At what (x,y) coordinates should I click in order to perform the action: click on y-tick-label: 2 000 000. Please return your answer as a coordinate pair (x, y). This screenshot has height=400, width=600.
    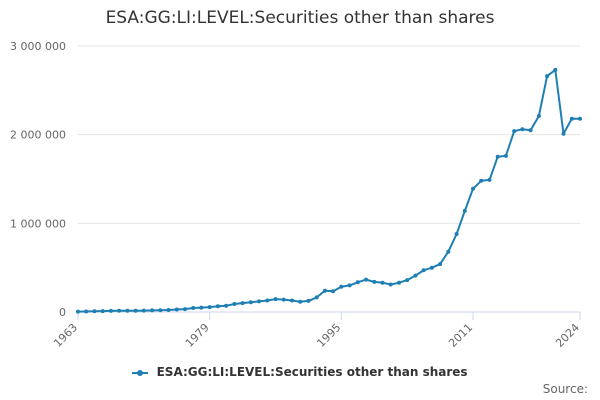
    Looking at the image, I should click on (38, 135).